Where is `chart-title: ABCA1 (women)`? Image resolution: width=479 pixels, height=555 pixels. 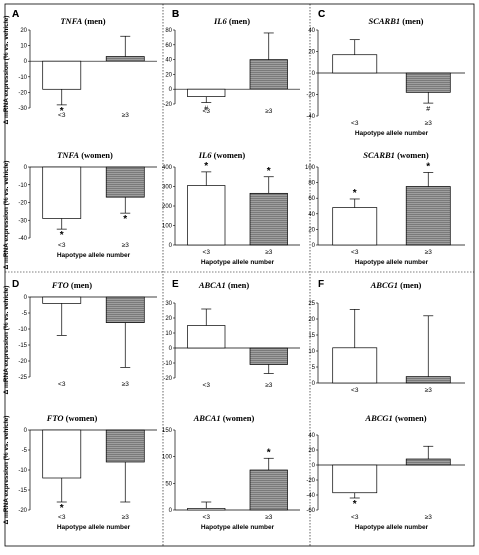 chart-title: ABCA1 (women) is located at coordinates (224, 418).